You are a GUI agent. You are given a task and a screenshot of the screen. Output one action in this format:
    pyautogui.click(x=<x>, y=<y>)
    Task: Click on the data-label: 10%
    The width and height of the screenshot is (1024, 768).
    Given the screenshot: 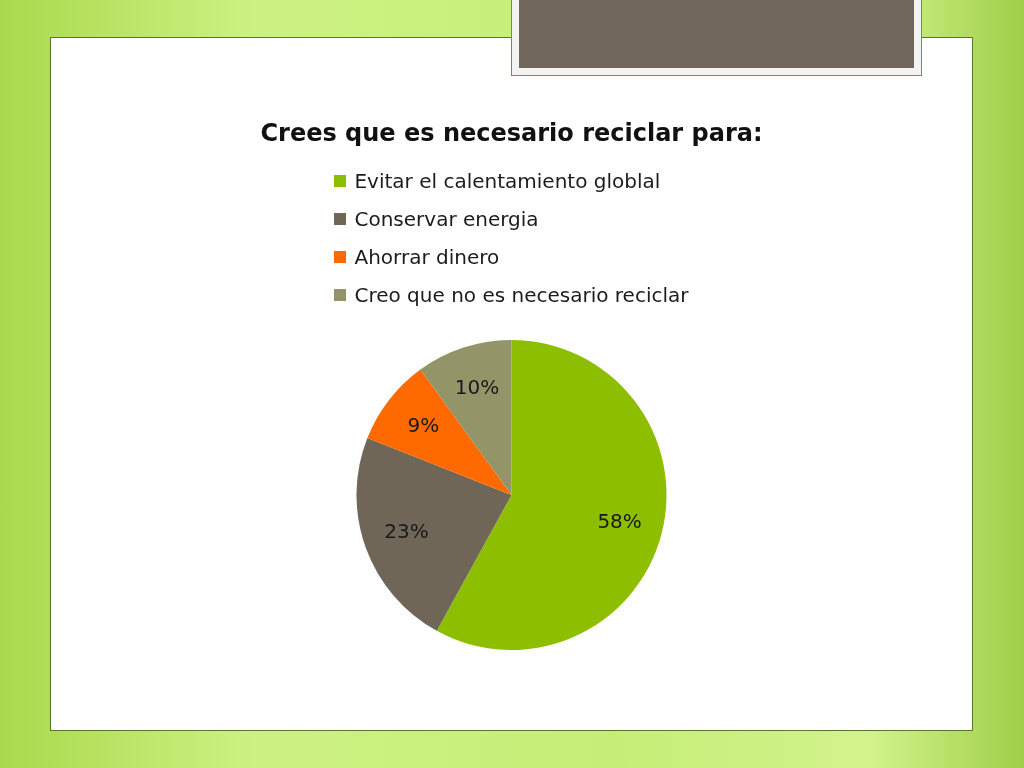 What is the action you would take?
    pyautogui.click(x=477, y=387)
    